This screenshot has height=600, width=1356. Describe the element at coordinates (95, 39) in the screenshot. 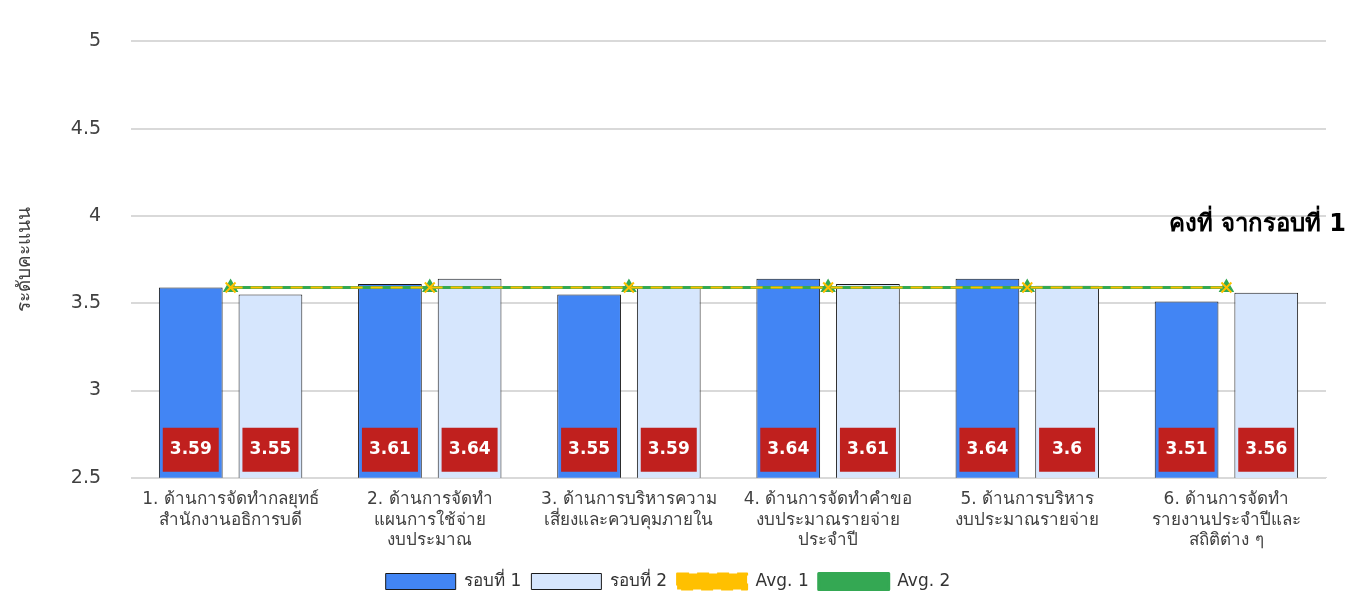

I see `y-tick-label: 5` at that location.